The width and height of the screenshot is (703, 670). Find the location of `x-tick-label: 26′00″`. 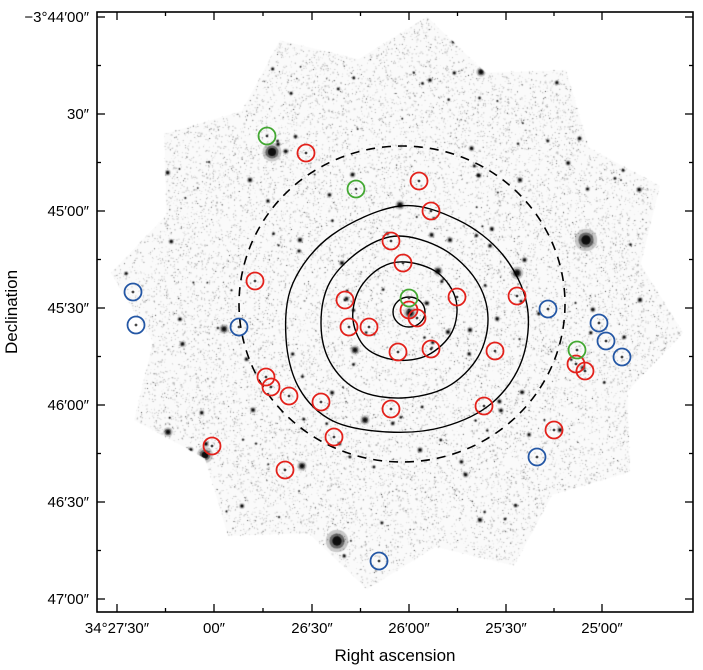

x-tick-label: 26′00″ is located at coordinates (409, 628).